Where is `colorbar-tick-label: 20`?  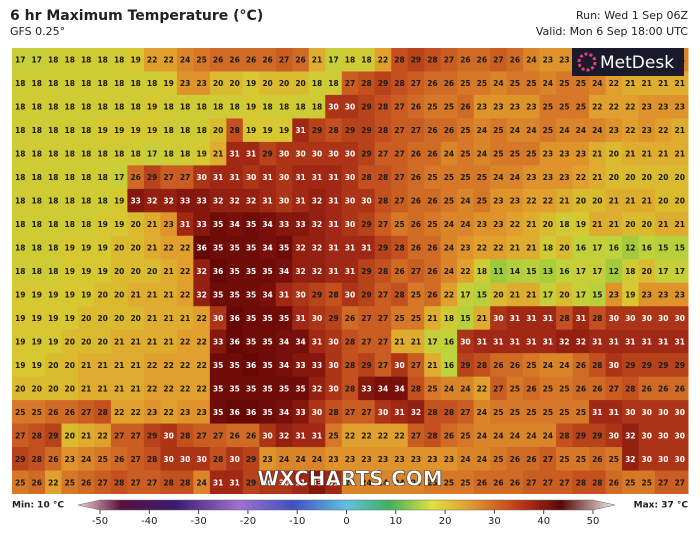
colorbar-tick-label: 20 is located at coordinates (445, 521).